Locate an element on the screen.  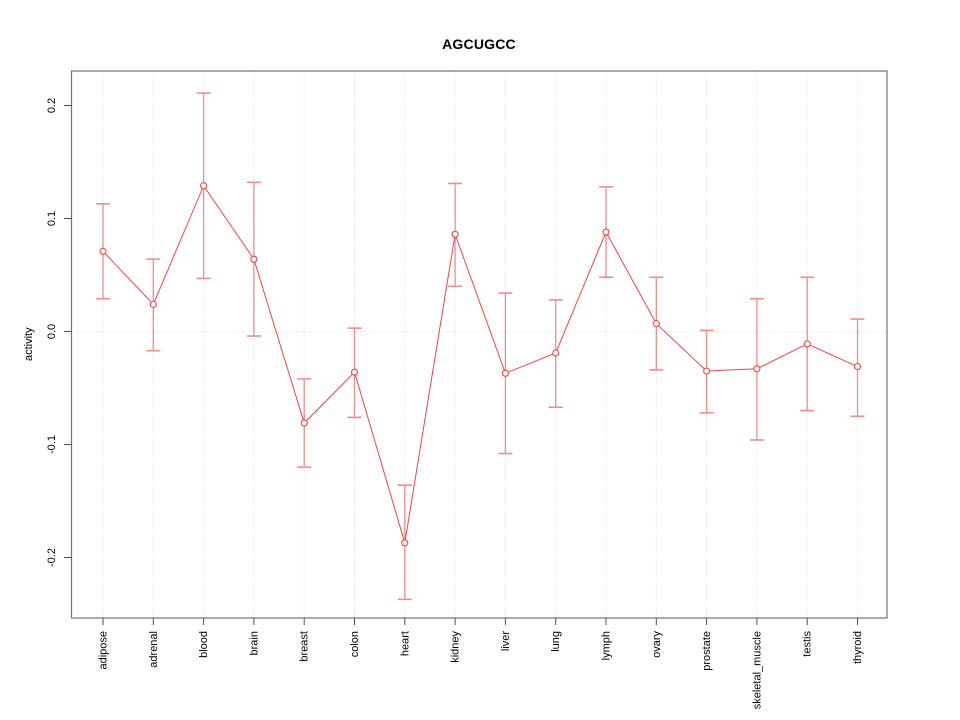
data-point-kidney is located at coordinates (455, 234).